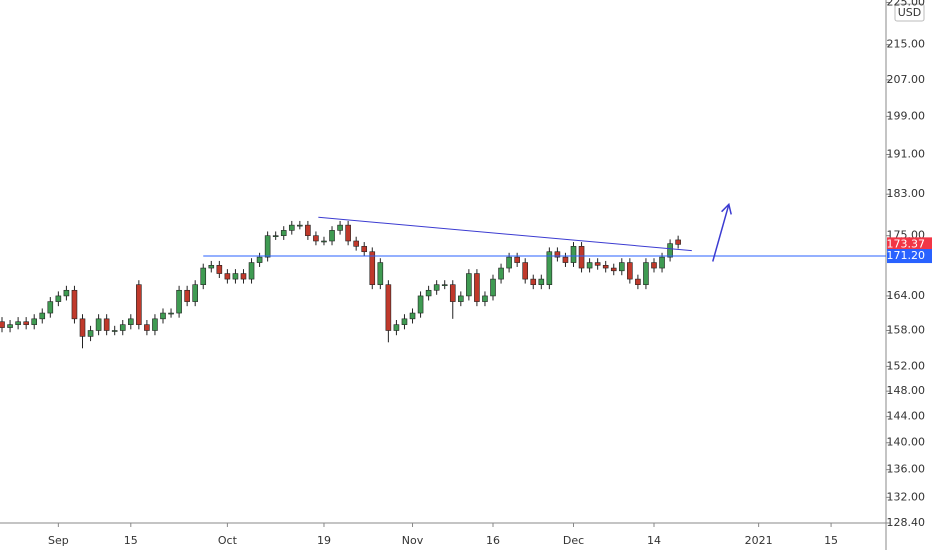 The width and height of the screenshot is (932, 550). Describe the element at coordinates (505, 234) in the screenshot. I see `trendline` at that location.